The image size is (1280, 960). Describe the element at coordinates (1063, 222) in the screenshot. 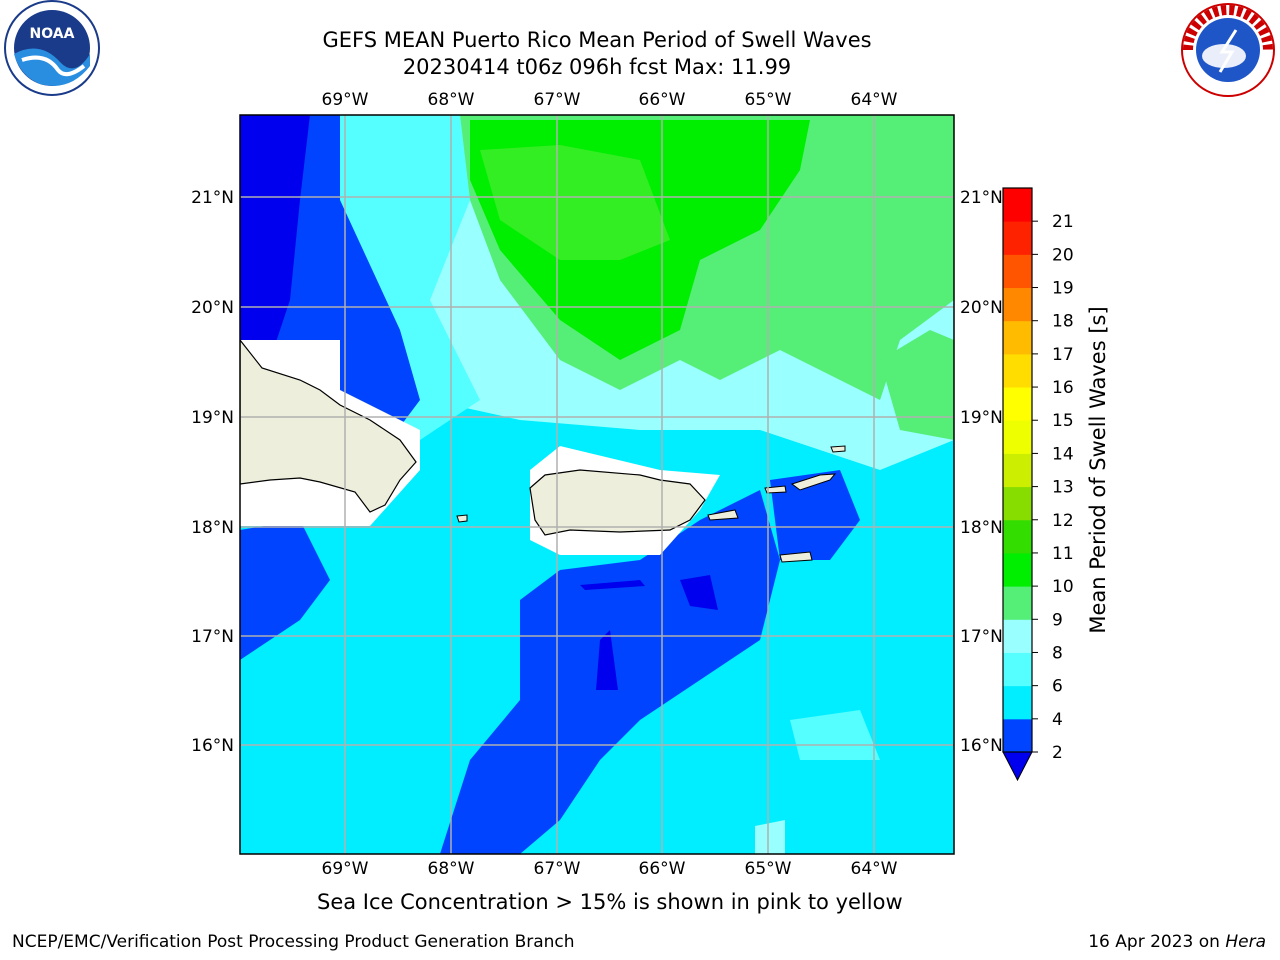

I see `colorbar-tick-label: 21` at that location.